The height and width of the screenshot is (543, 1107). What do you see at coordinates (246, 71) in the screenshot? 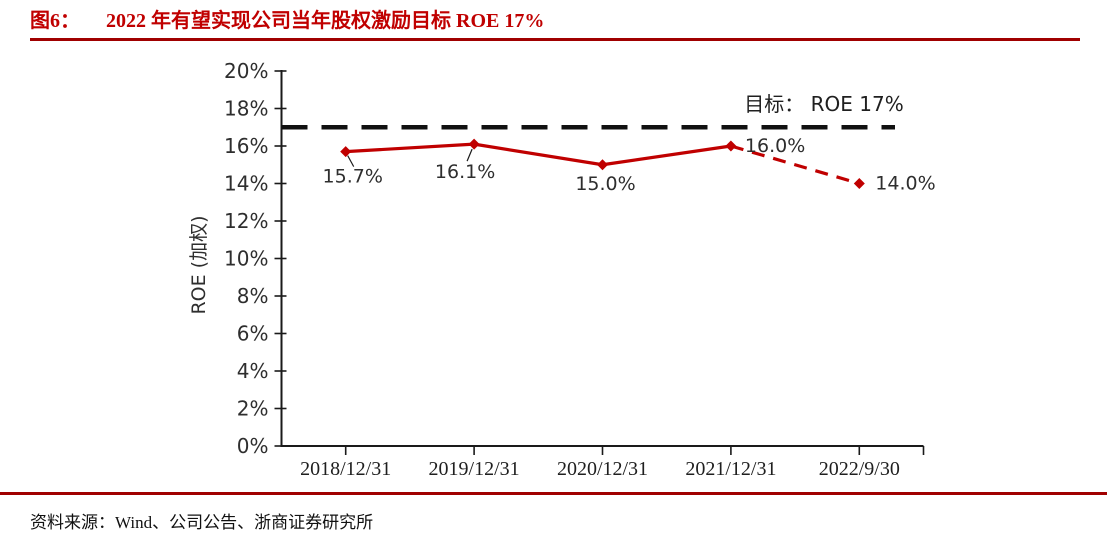
I see `y-axis-tick-label: 20%` at bounding box center [246, 71].